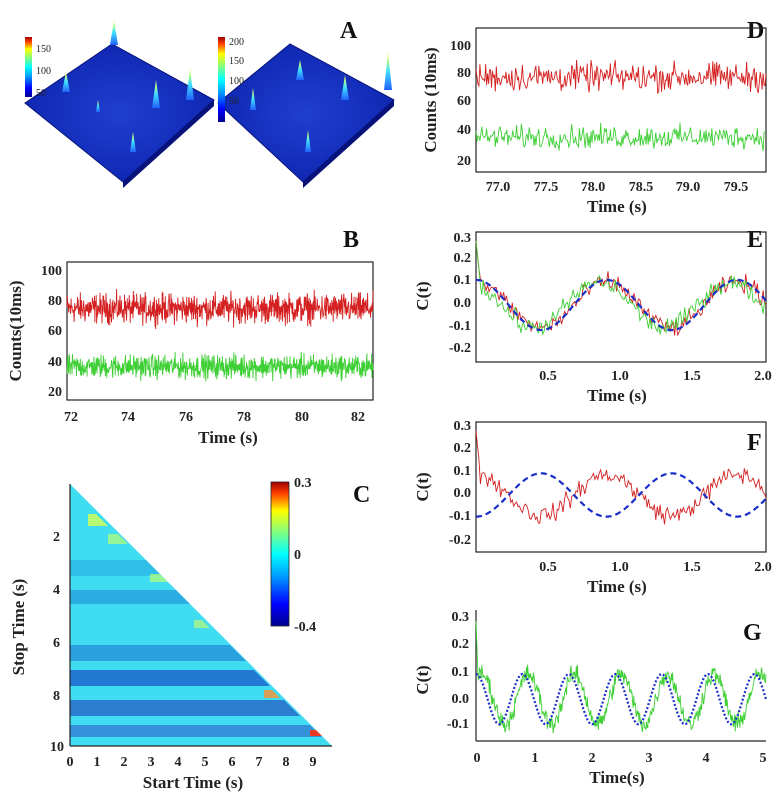 This screenshot has height=802, width=780. What do you see at coordinates (430, 99) in the screenshot?
I see `y-axis-label: Counts (10ms)` at bounding box center [430, 99].